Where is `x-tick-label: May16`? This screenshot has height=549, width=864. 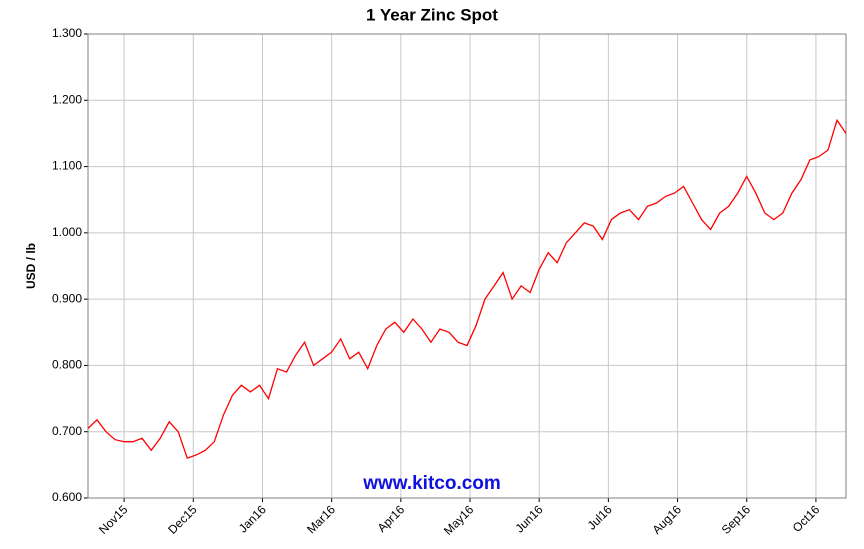 x-tick-label: May16 is located at coordinates (459, 520).